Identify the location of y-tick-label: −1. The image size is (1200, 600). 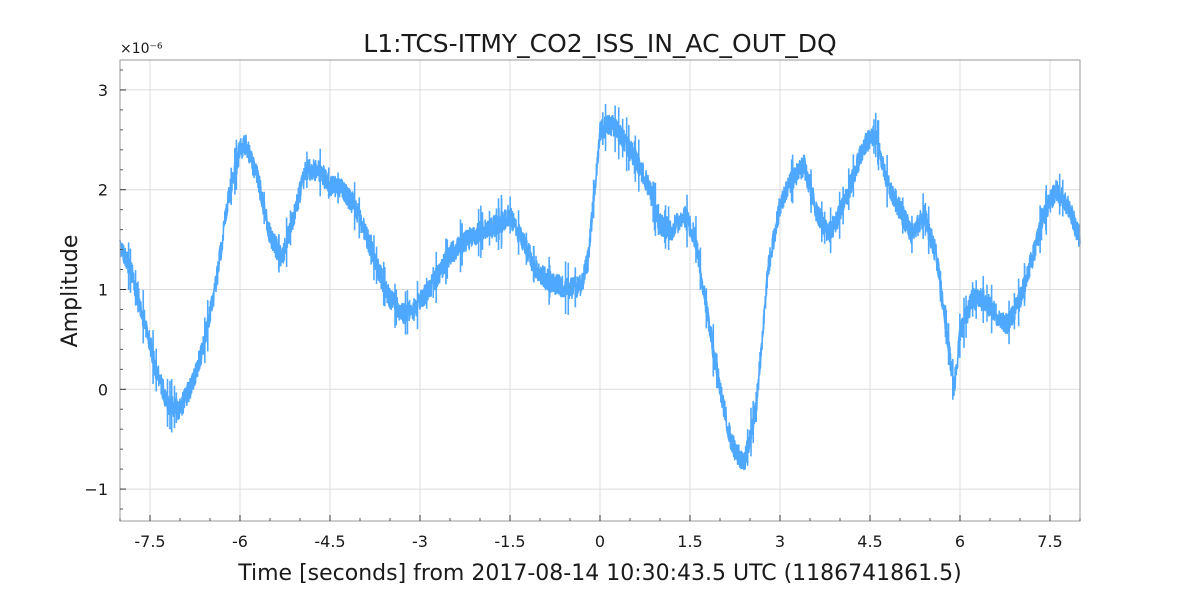
(96, 489).